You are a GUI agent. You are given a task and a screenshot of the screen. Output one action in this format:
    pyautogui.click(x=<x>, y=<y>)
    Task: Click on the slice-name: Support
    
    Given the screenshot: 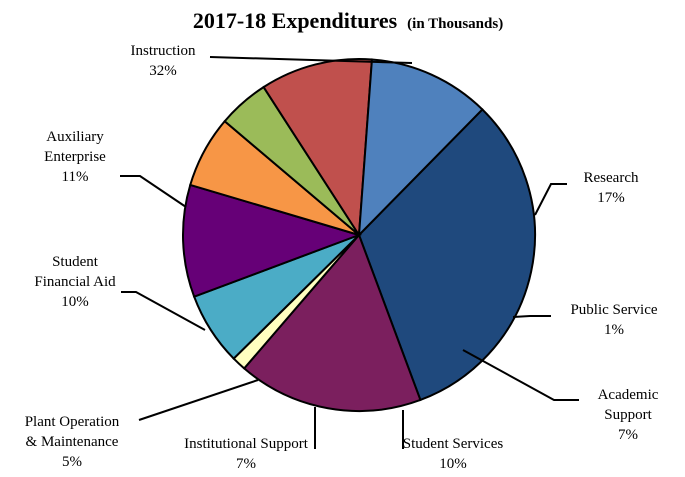 What is the action you would take?
    pyautogui.click(x=628, y=415)
    